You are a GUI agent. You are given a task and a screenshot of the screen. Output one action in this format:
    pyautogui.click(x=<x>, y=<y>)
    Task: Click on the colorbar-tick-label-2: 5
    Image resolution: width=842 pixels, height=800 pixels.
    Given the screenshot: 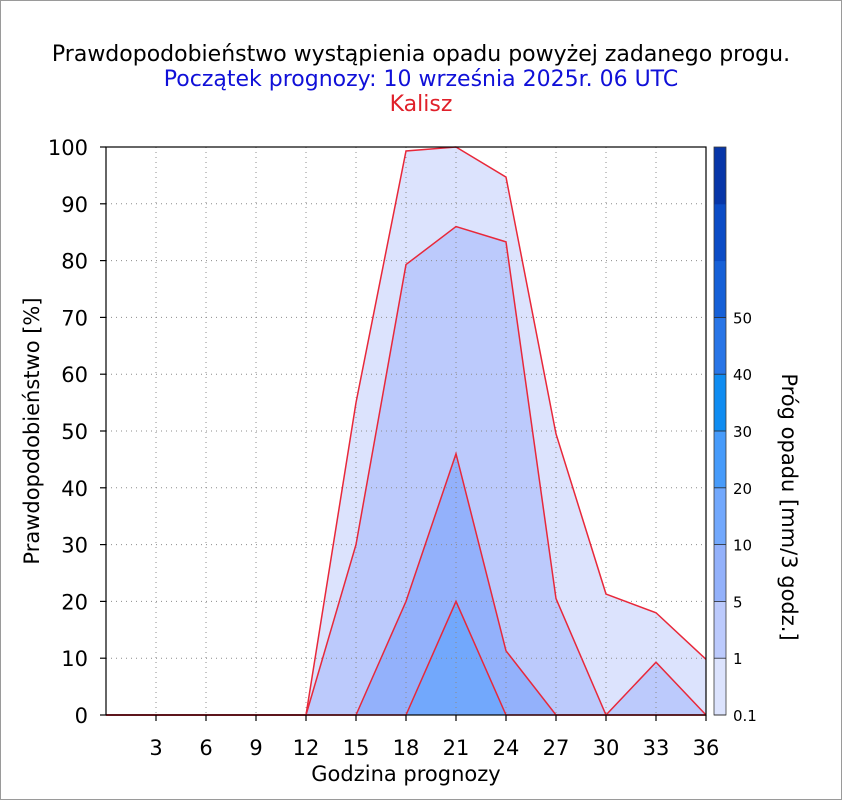 What is the action you would take?
    pyautogui.click(x=738, y=602)
    